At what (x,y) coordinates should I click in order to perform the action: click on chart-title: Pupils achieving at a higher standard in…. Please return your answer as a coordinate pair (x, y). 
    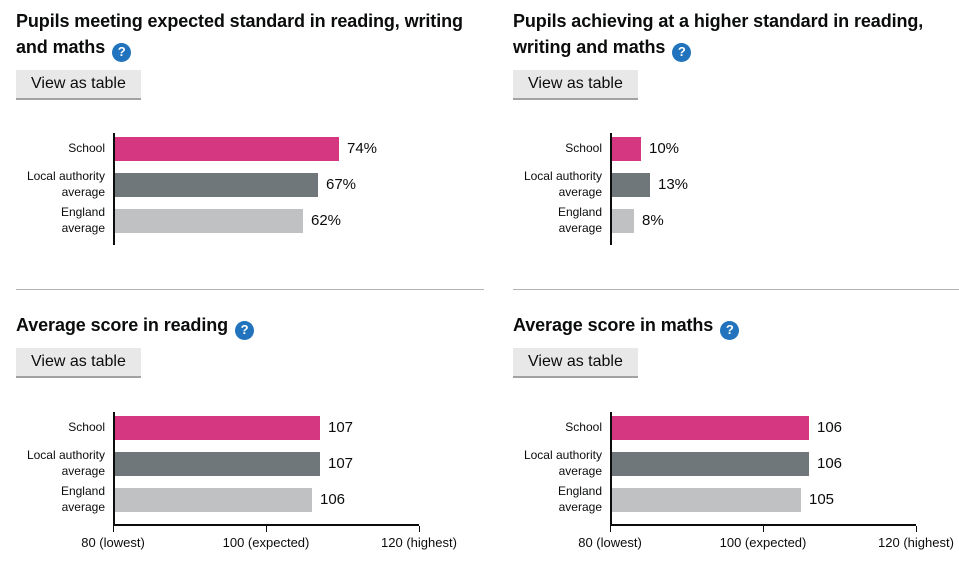
    Looking at the image, I should click on (736, 35).